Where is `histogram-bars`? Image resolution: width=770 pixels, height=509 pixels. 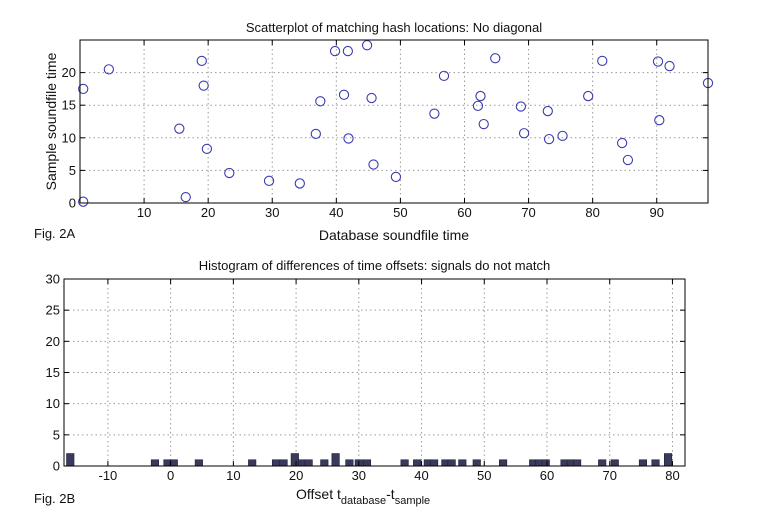
histogram-bars is located at coordinates (369, 460).